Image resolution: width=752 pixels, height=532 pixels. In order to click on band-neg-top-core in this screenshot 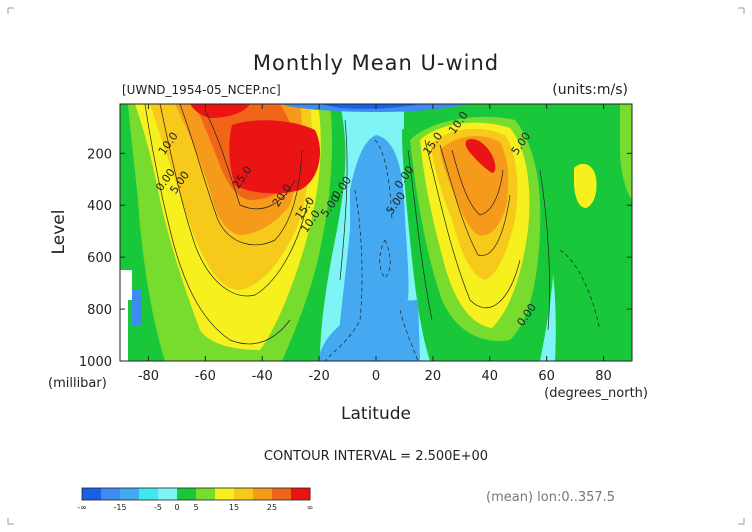, I will do `click(370, 106)`.